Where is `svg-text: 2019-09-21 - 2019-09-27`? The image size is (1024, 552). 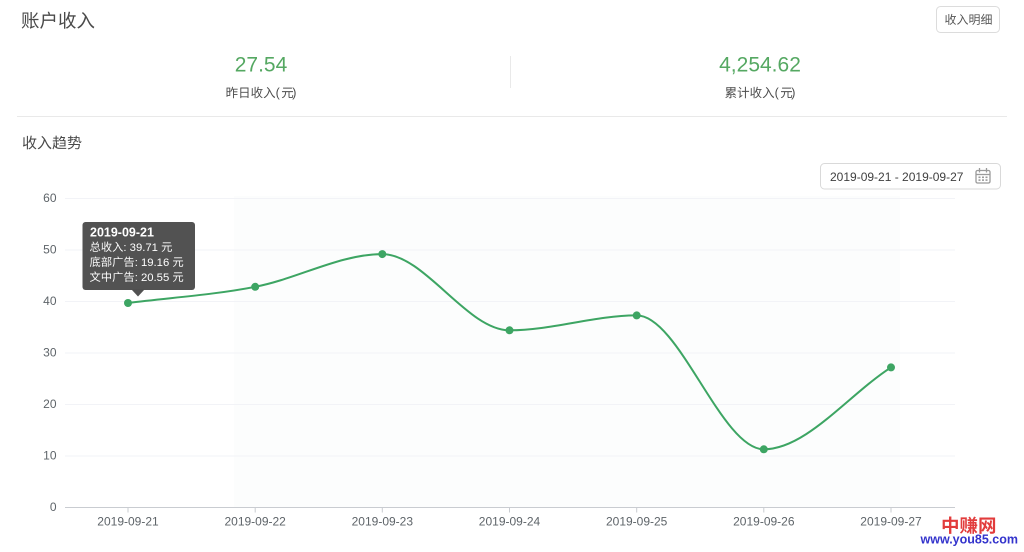 svg-text: 2019-09-21 - 2019-09-27 is located at coordinates (897, 177).